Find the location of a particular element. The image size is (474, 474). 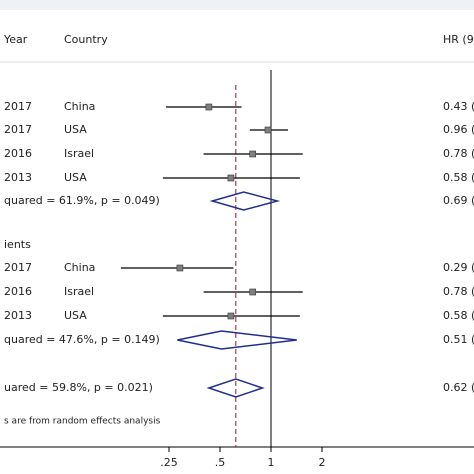

x-tick-label: 1 is located at coordinates (271, 462).